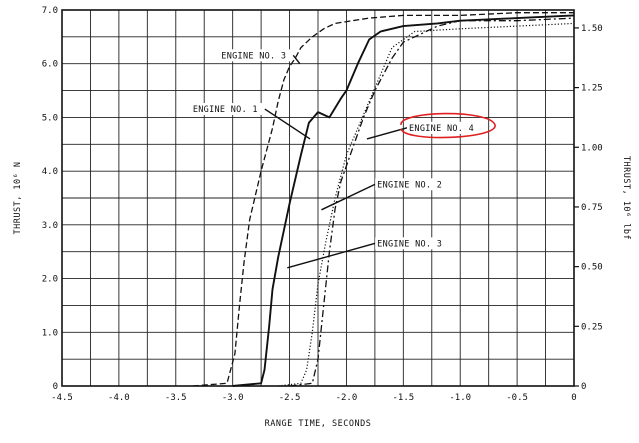 This screenshot has width=639, height=443. What do you see at coordinates (50, 118) in the screenshot?
I see `y-tick-label: 5.0` at bounding box center [50, 118].